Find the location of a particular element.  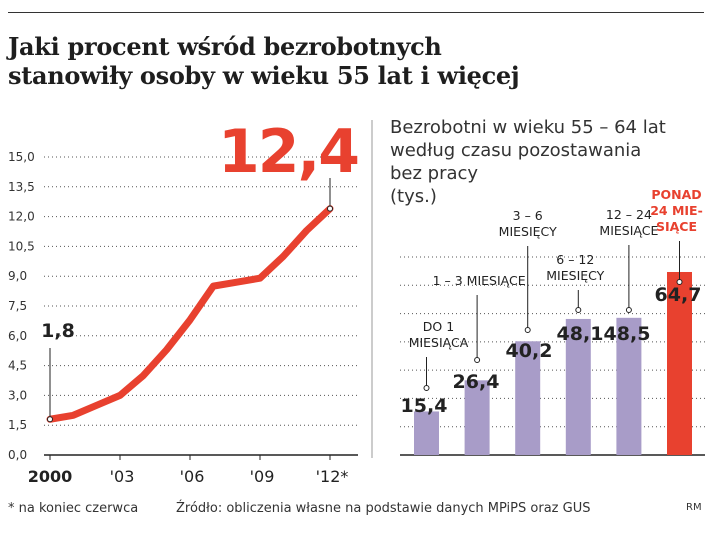

headline-line-2: stanowiły osoby w wieku 55 lat i więcej is located at coordinates (264, 75).